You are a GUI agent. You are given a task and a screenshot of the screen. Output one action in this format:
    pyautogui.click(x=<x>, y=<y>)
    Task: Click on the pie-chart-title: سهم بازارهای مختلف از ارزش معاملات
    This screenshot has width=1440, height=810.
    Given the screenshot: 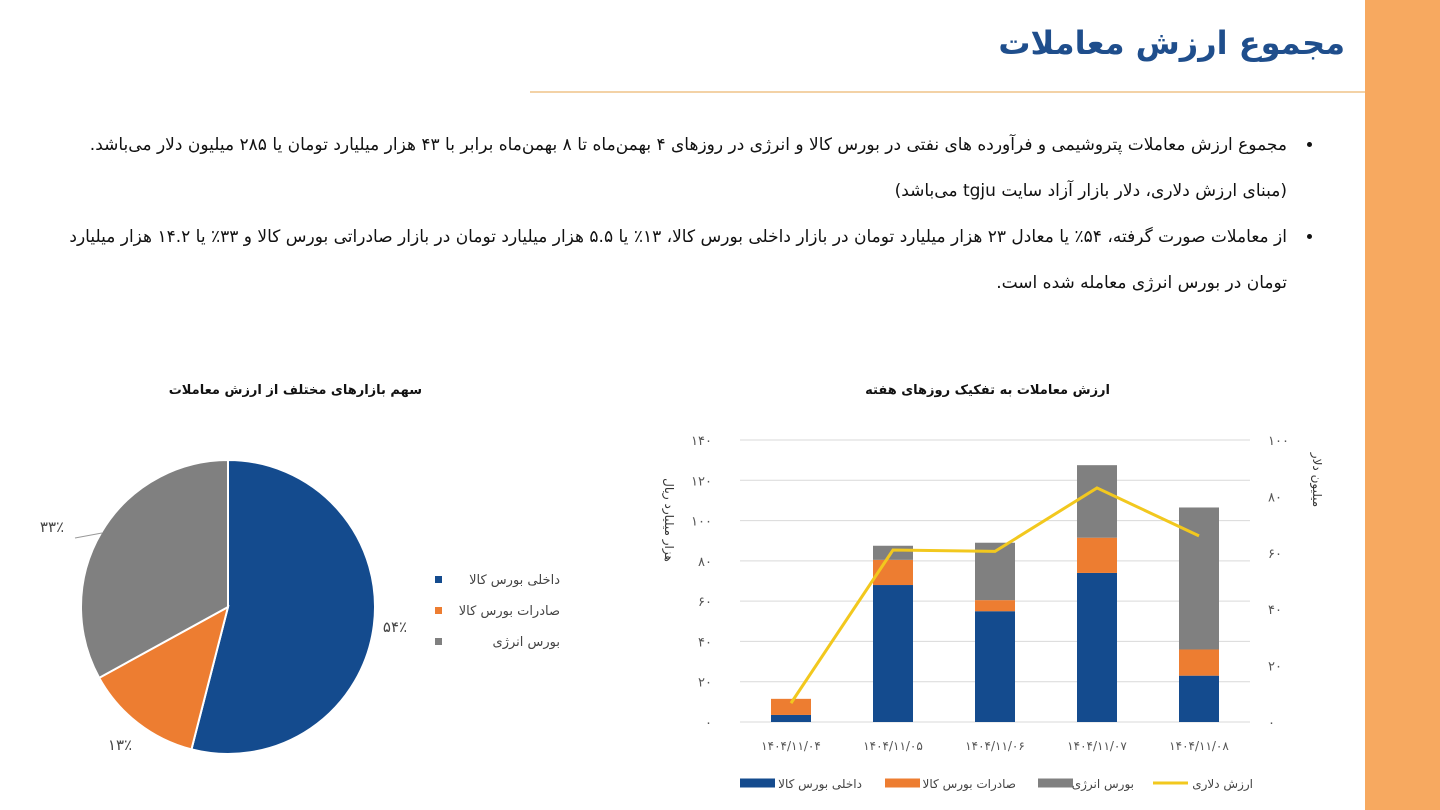 What is the action you would take?
    pyautogui.click(x=295, y=390)
    